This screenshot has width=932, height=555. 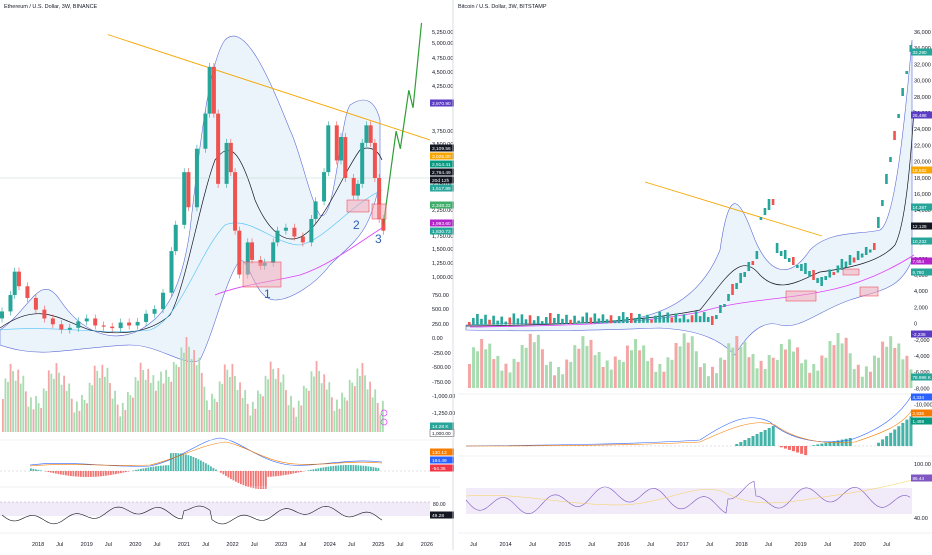 I want to click on btc-y-tick: 2,000, so click(x=921, y=308).